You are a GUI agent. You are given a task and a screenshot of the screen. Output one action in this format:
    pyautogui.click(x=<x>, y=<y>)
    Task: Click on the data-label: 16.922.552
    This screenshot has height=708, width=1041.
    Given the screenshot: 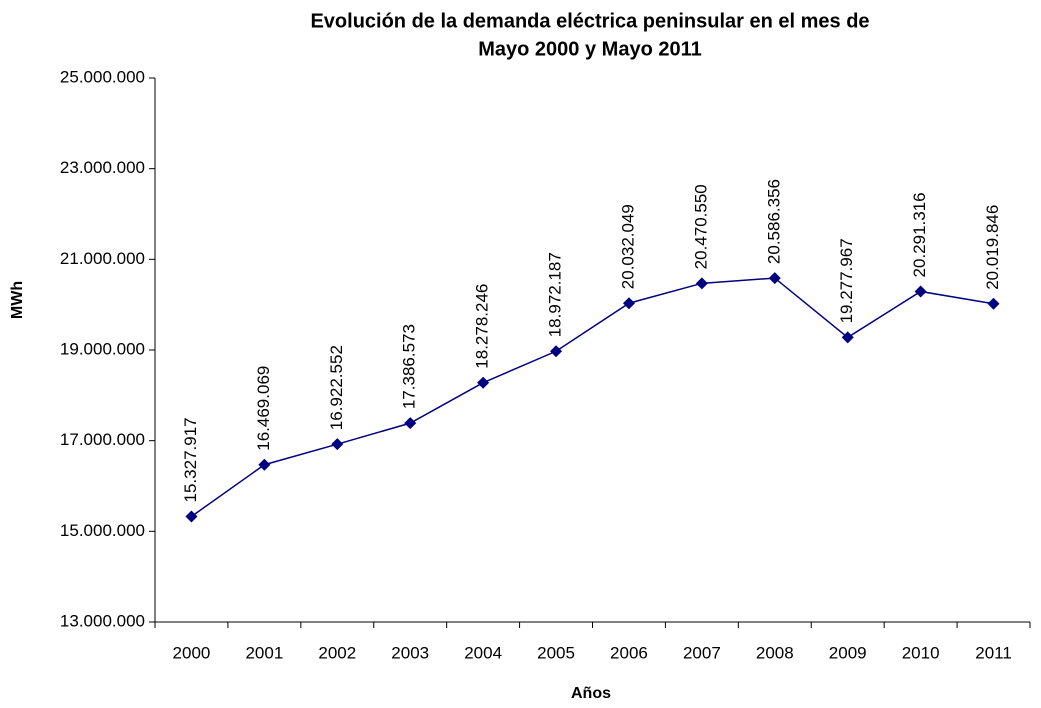 What is the action you would take?
    pyautogui.click(x=336, y=387)
    